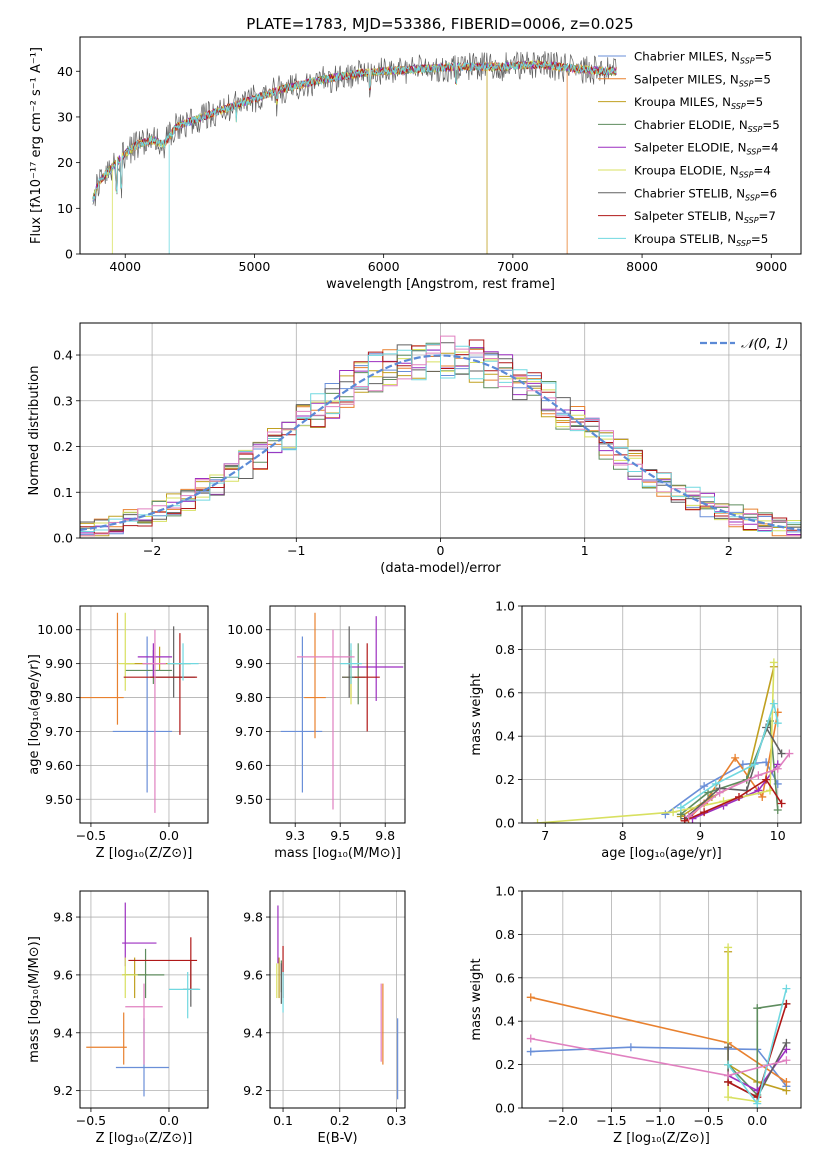 The image size is (819, 1170). I want to click on x-tick-label: 0, so click(441, 550).